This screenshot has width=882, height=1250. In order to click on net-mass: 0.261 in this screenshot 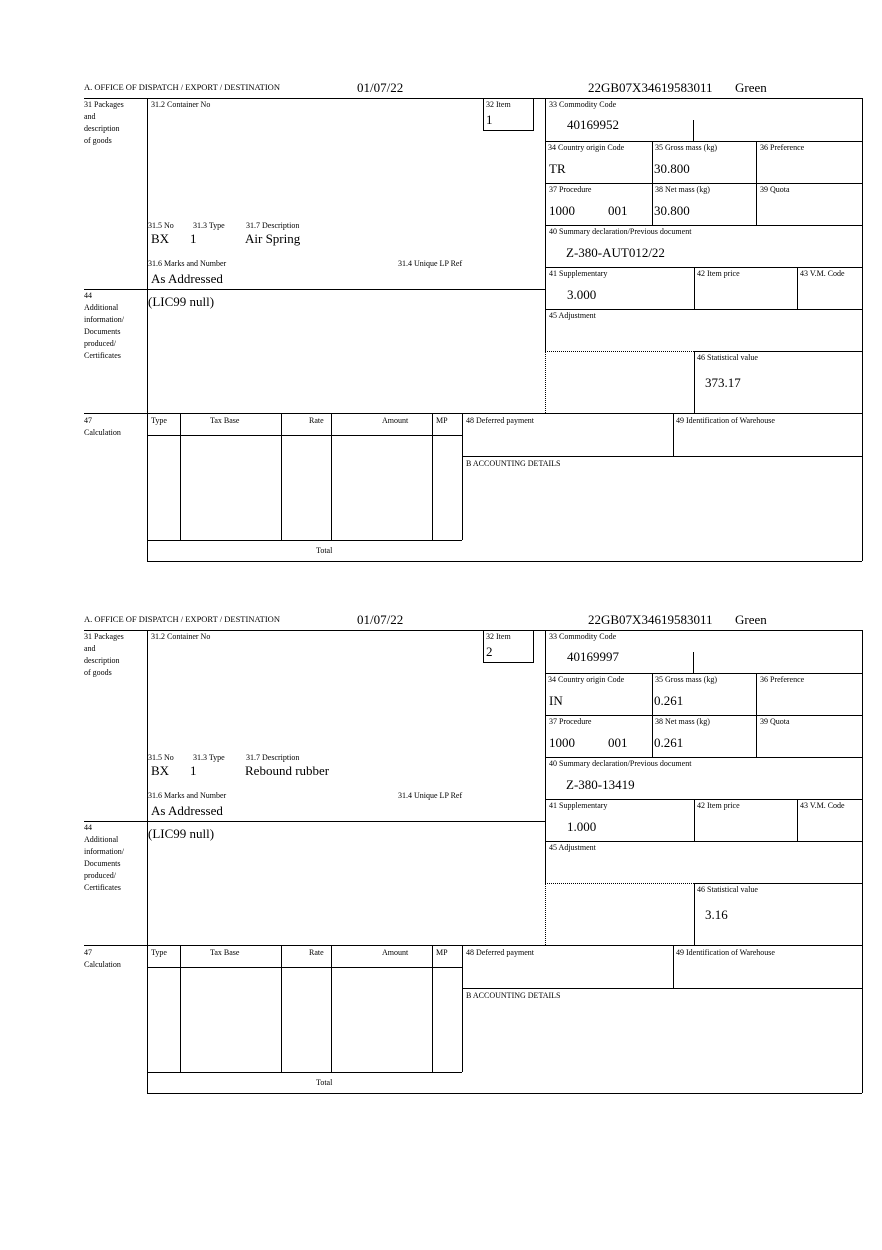, I will do `click(669, 742)`.